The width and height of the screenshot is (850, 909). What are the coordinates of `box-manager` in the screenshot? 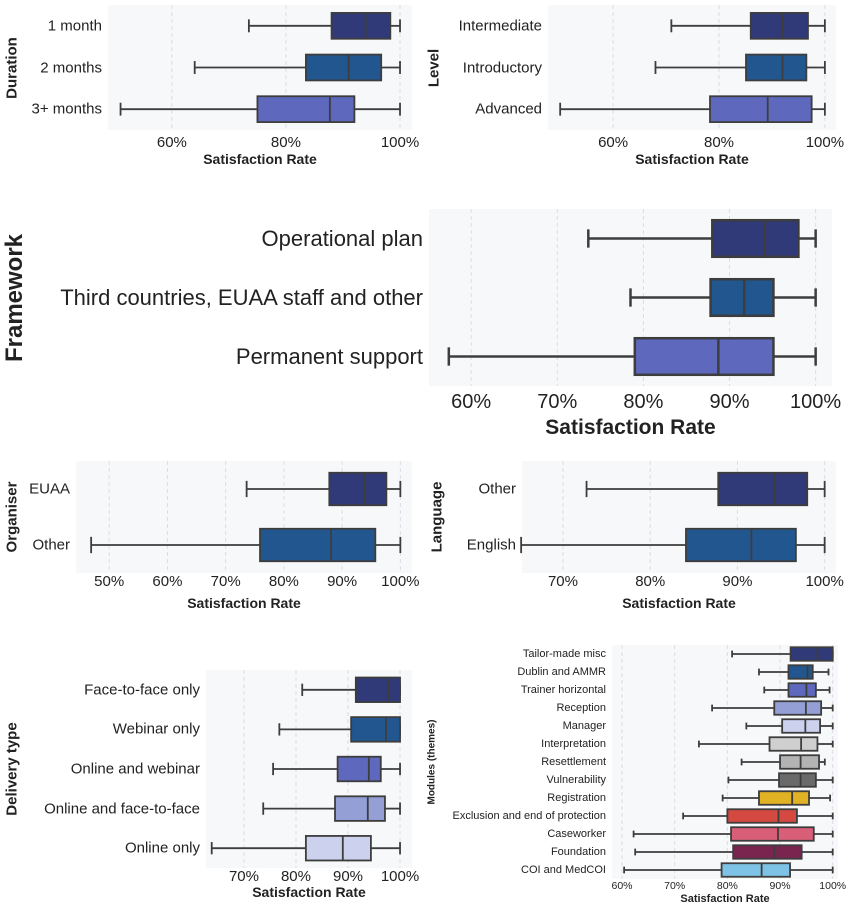 It's located at (789, 726).